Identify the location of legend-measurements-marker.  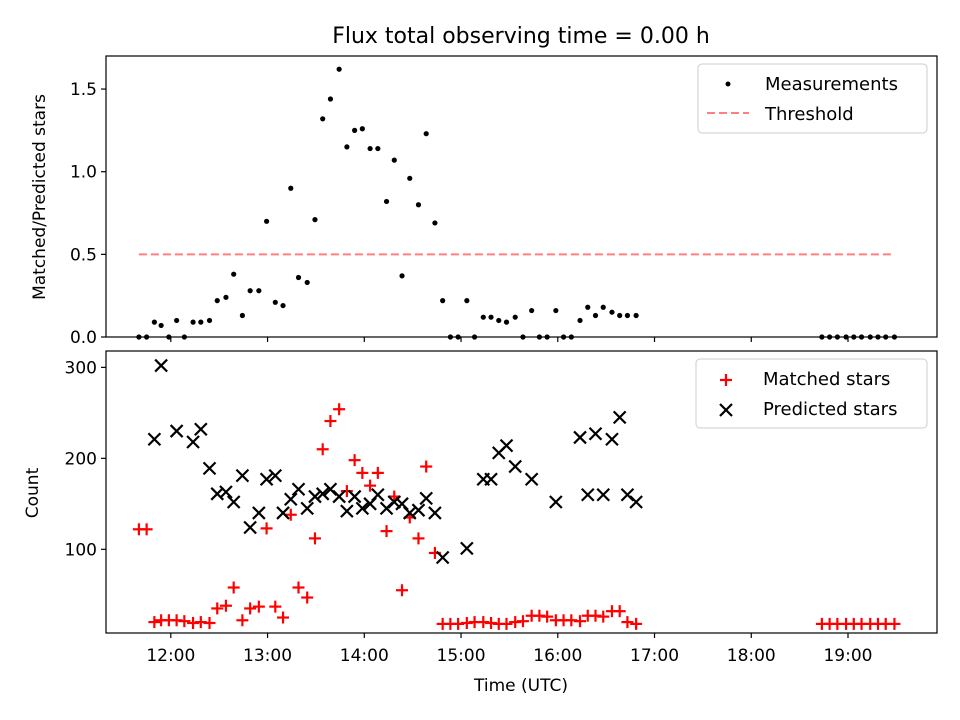
(728, 84).